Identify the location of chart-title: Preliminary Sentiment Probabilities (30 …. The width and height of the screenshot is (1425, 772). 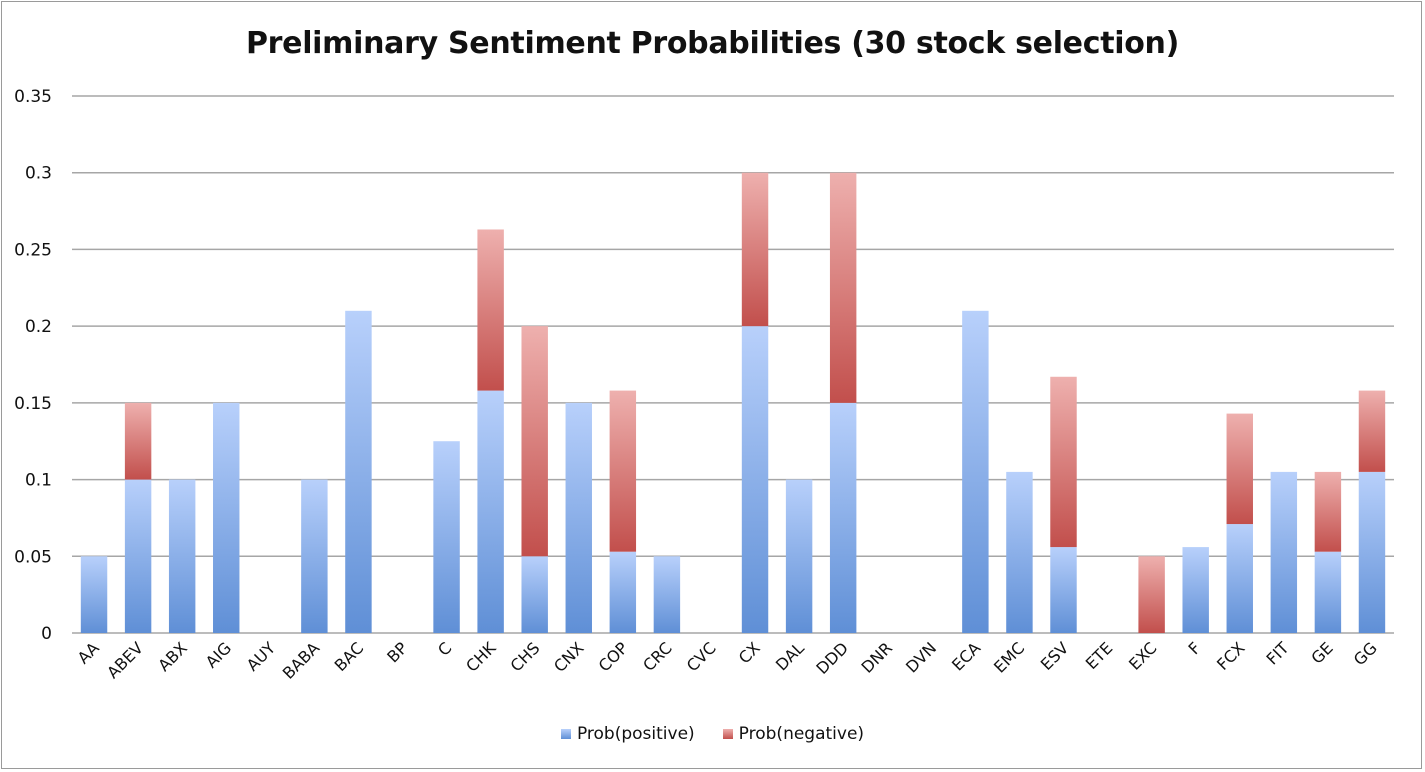
(712, 43).